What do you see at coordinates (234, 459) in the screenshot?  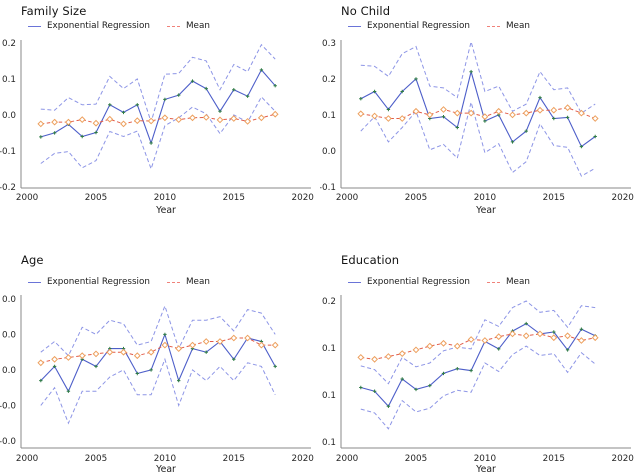 I see `x-tick-label: 2015` at bounding box center [234, 459].